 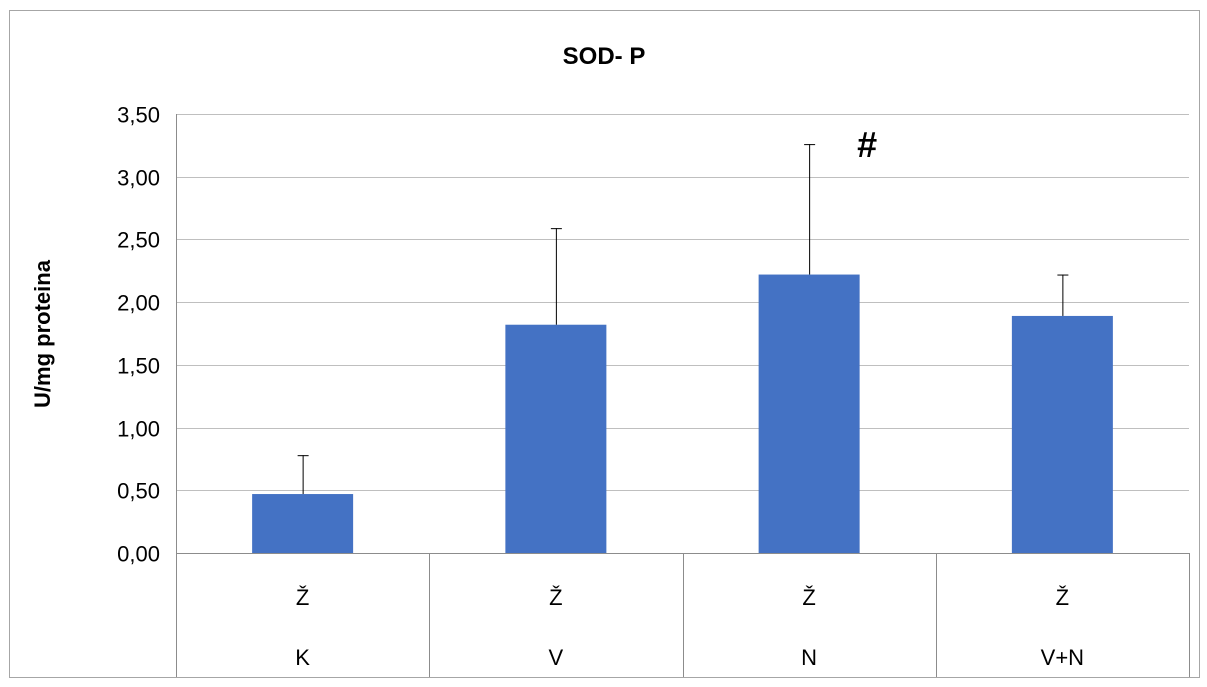 I want to click on y-tick-labels: 0,00 0,50 1,00 1,50 2,00 2,50 3,00 3,50, so click(x=138, y=335).